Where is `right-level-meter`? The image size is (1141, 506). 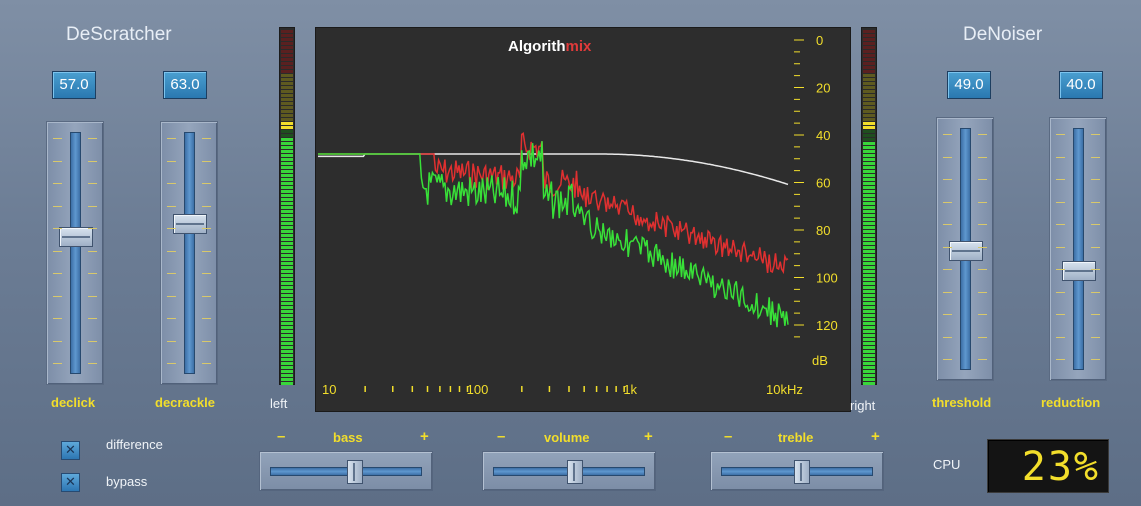 right-level-meter is located at coordinates (869, 206).